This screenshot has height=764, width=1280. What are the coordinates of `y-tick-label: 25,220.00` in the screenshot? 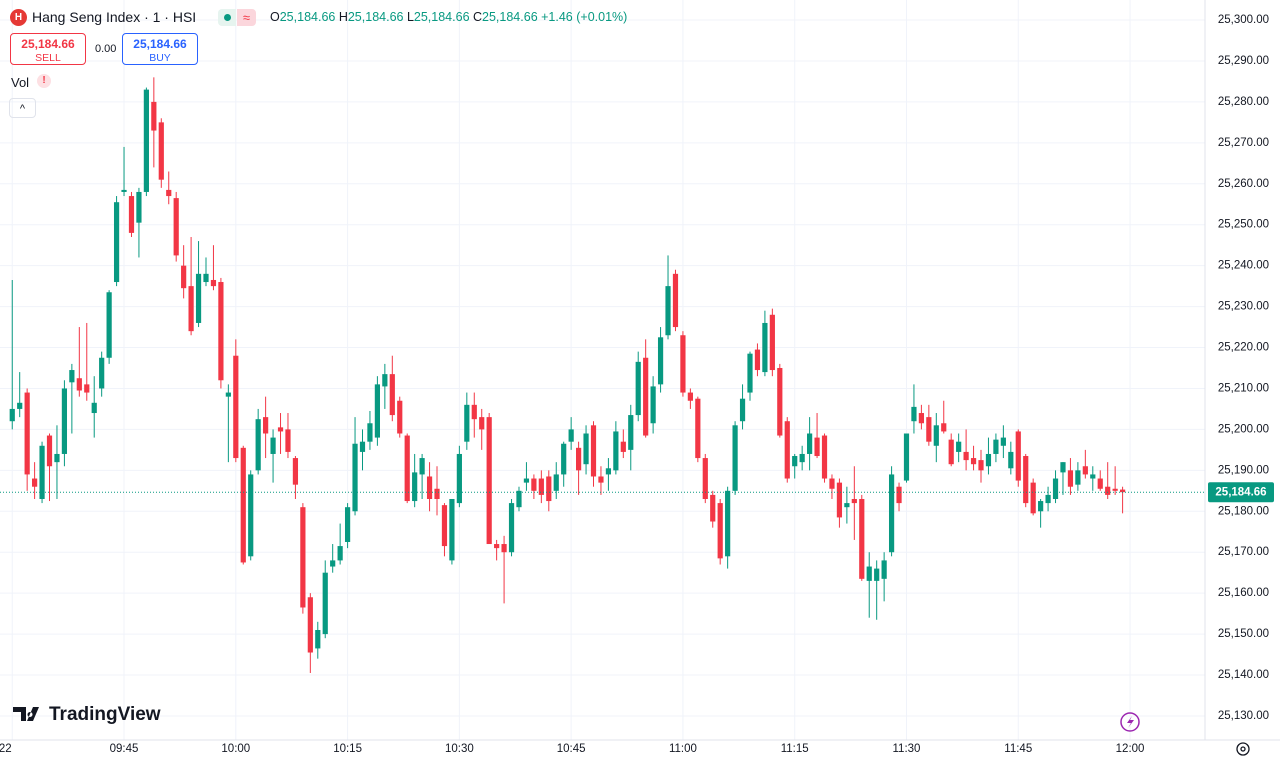 It's located at (1243, 348).